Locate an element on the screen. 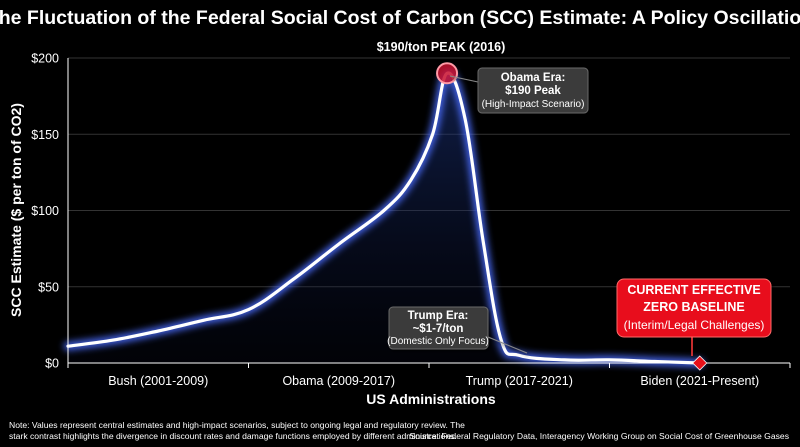  obama-callout is located at coordinates (519, 90).